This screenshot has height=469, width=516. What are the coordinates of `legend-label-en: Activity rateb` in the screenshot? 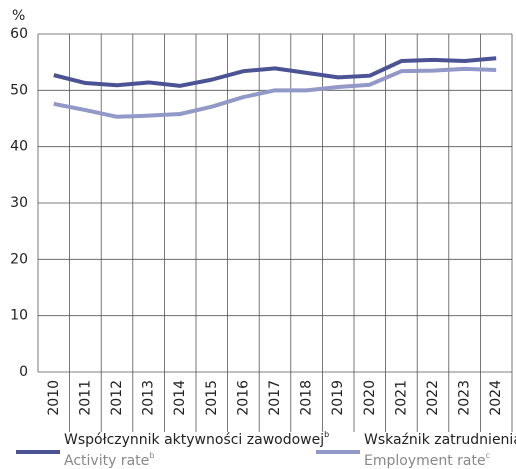 It's located at (109, 460).